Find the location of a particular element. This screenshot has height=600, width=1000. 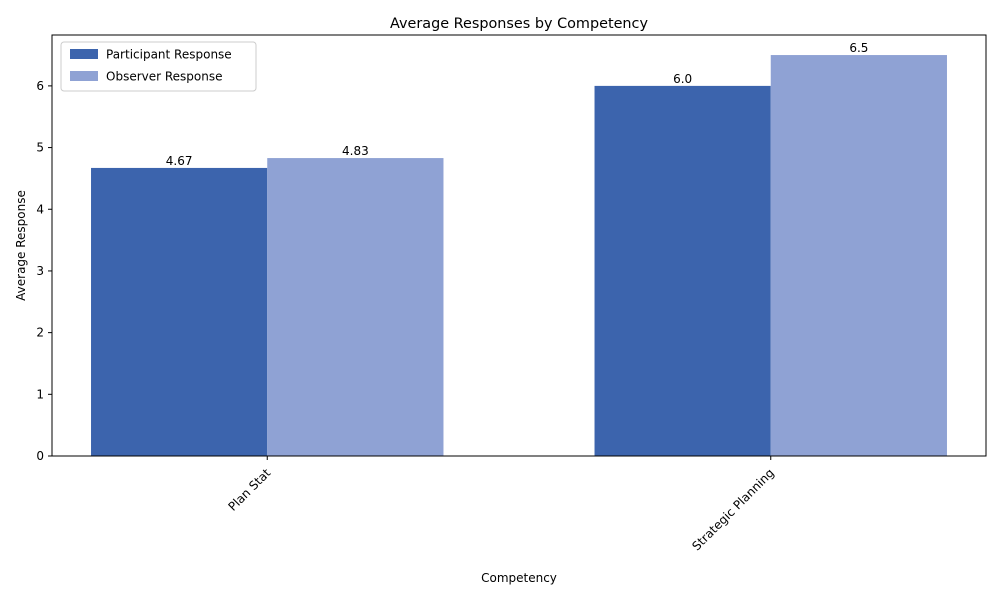

y-axis-label: Average Response is located at coordinates (21, 245).